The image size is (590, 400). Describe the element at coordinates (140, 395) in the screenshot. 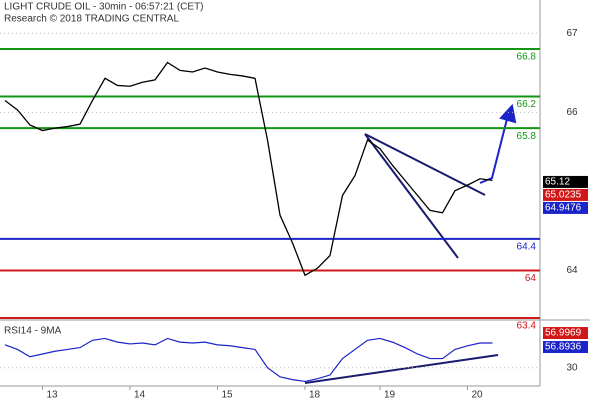

I see `x-tick-label: 14` at that location.